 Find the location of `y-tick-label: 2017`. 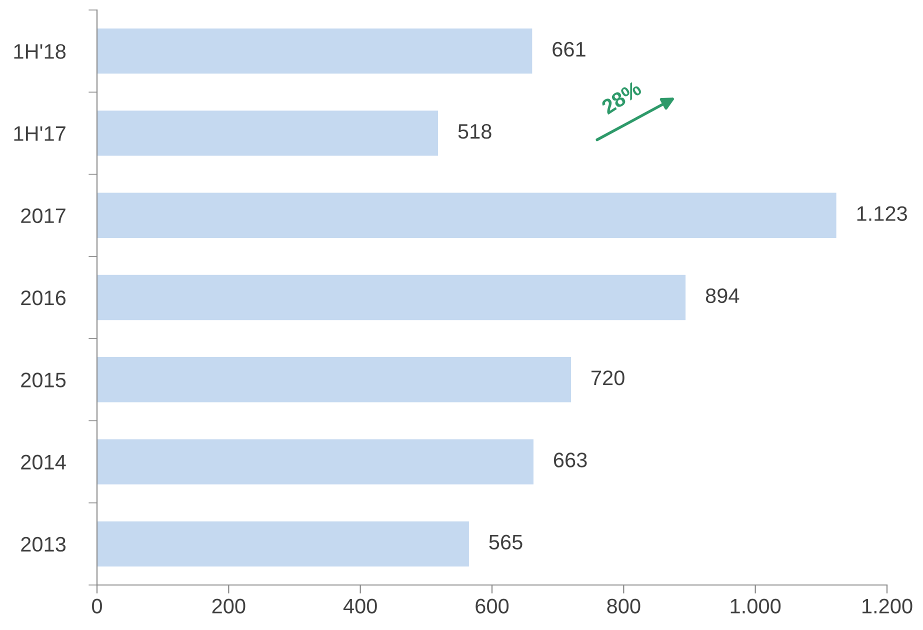

y-tick-label: 2017 is located at coordinates (43, 216).